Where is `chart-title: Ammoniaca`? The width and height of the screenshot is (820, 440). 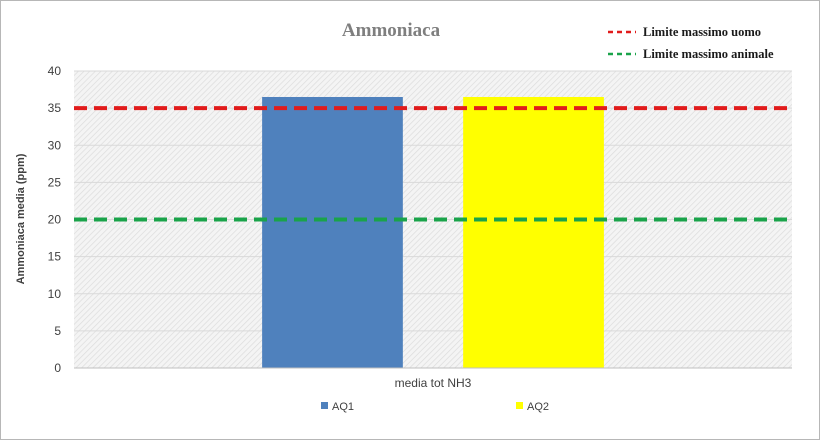 chart-title: Ammoniaca is located at coordinates (391, 30).